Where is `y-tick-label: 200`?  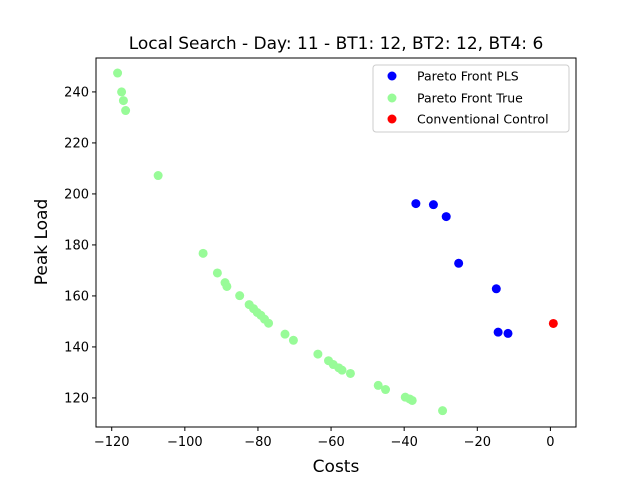 y-tick-label: 200 is located at coordinates (76, 194).